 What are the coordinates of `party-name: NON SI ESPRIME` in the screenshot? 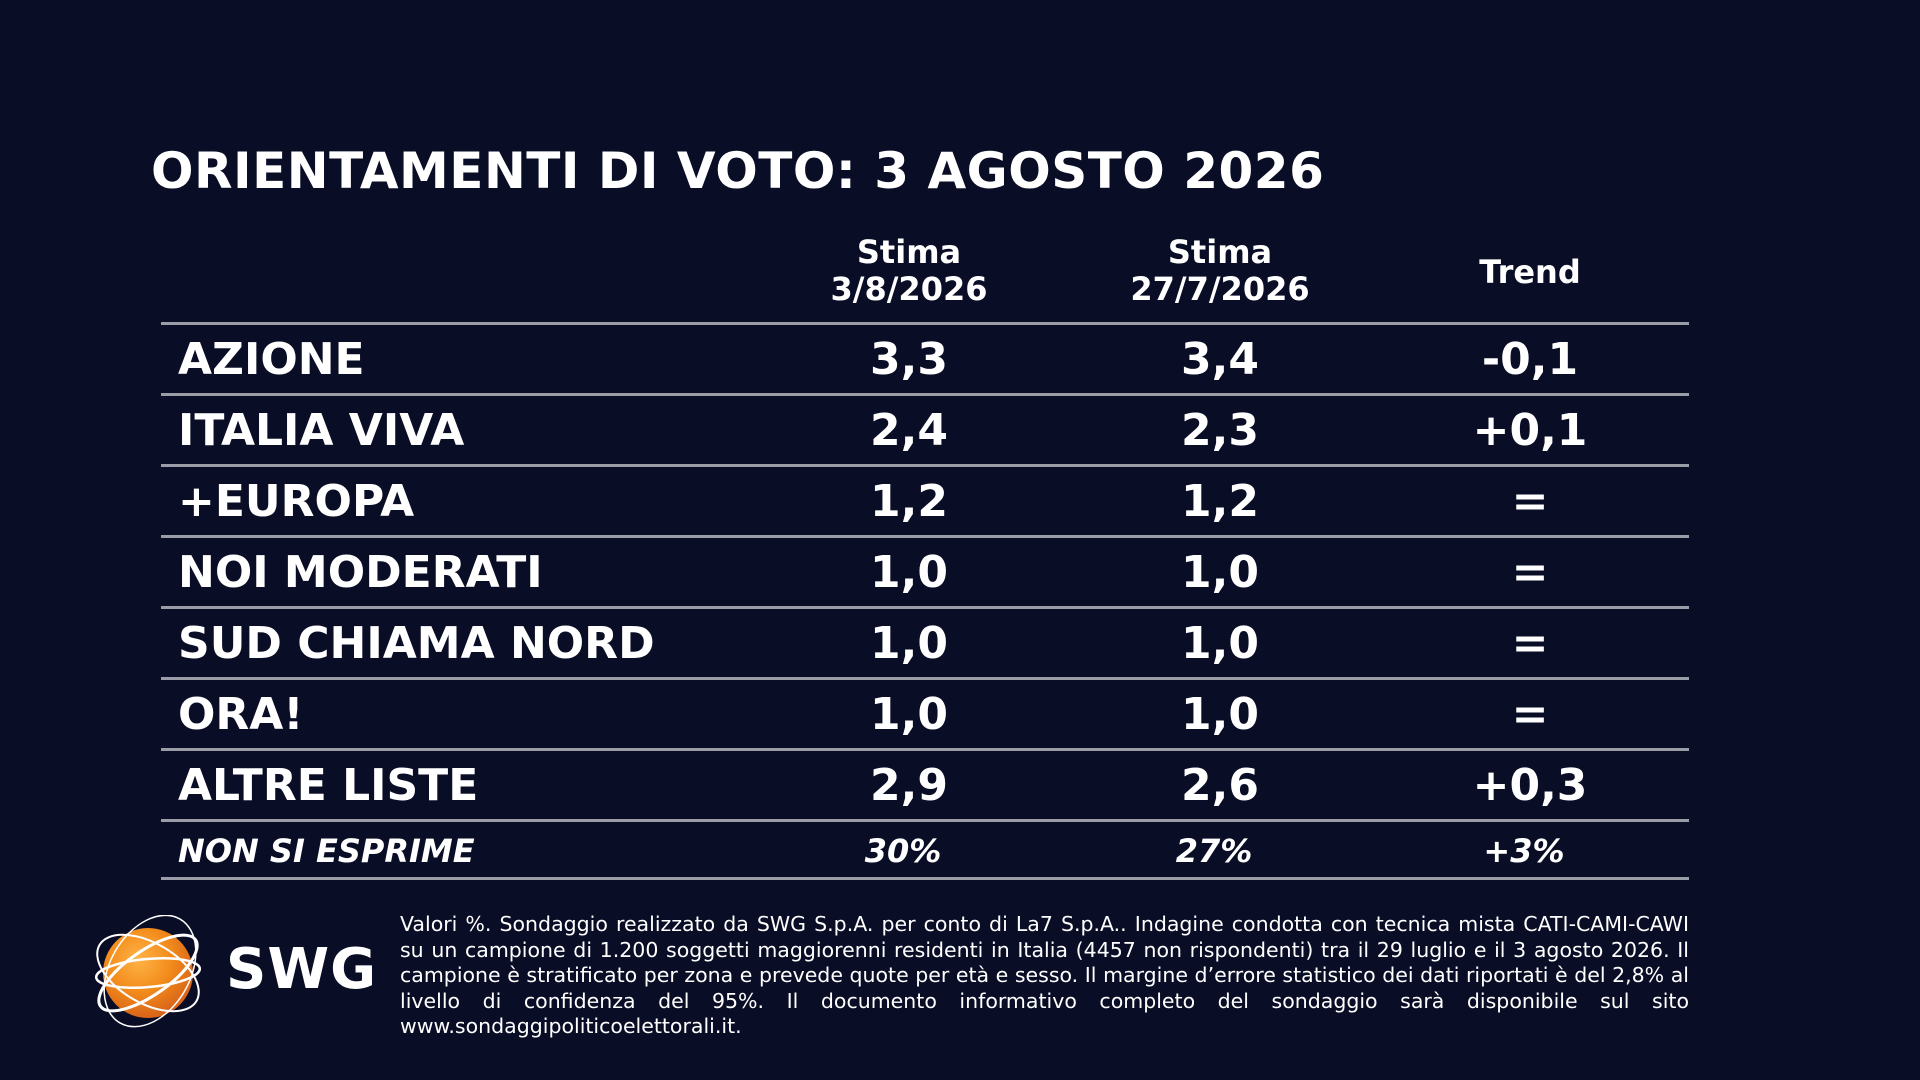 It's located at (326, 851).